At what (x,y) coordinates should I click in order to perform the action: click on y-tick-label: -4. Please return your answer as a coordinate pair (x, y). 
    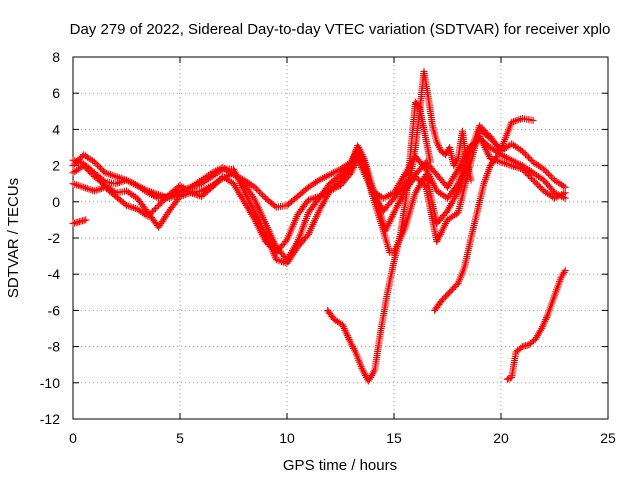
    Looking at the image, I should click on (54, 274).